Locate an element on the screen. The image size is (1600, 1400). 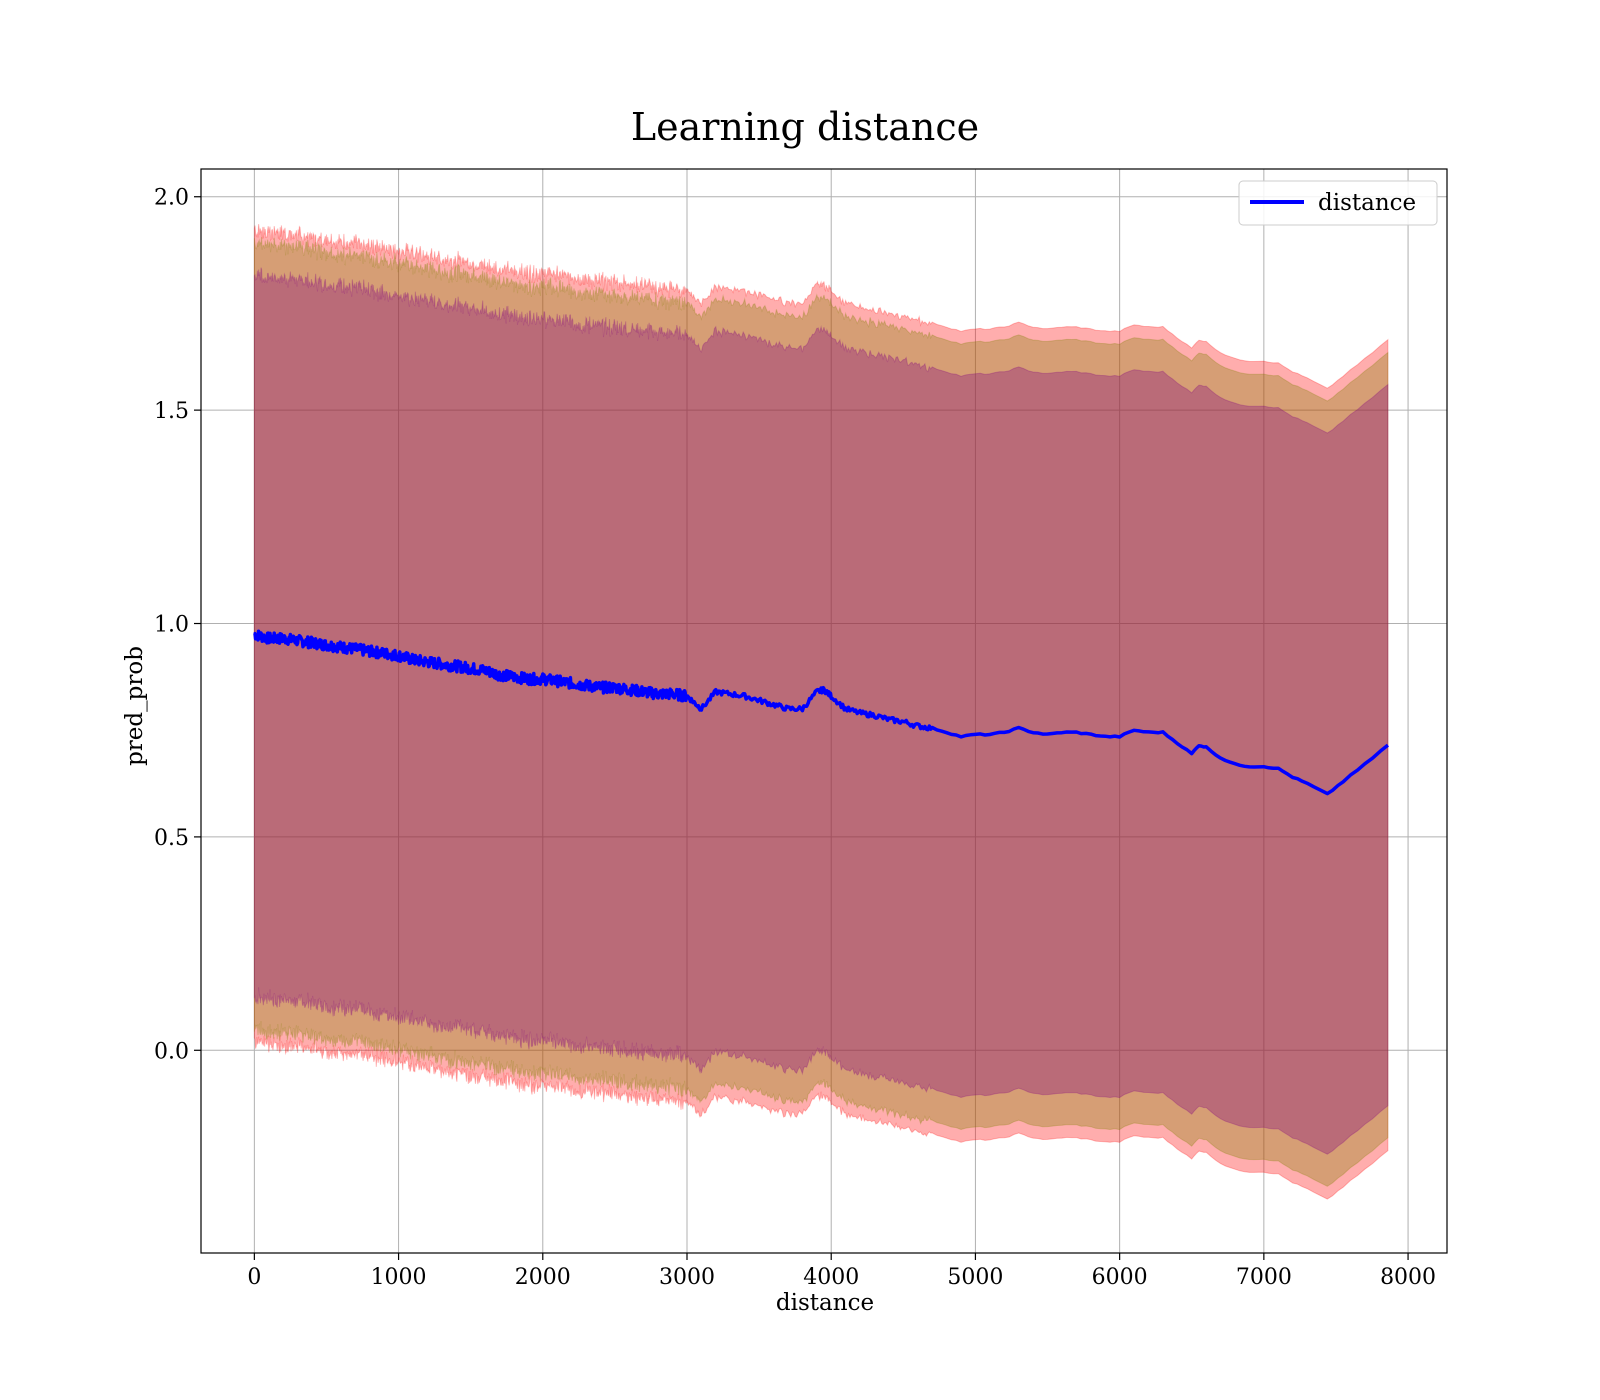
legend-entry-distance: distance is located at coordinates (1367, 203).